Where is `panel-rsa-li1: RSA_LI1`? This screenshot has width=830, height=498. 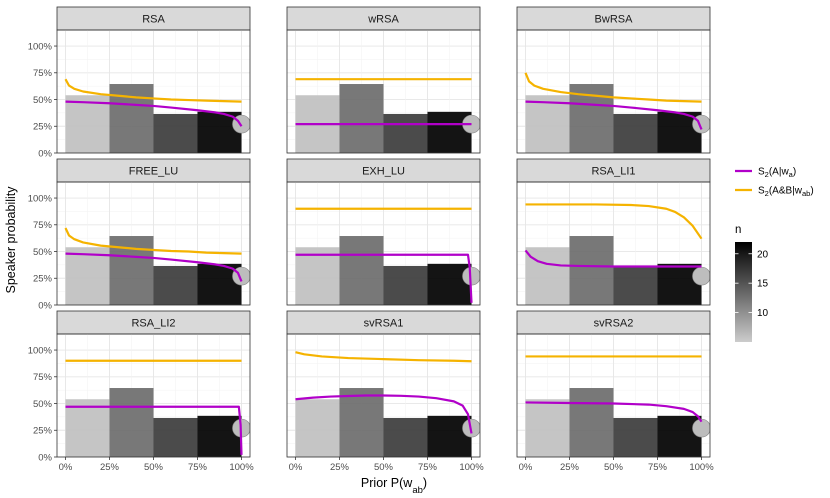
panel-rsa-li1: RSA_LI1 is located at coordinates (613, 232).